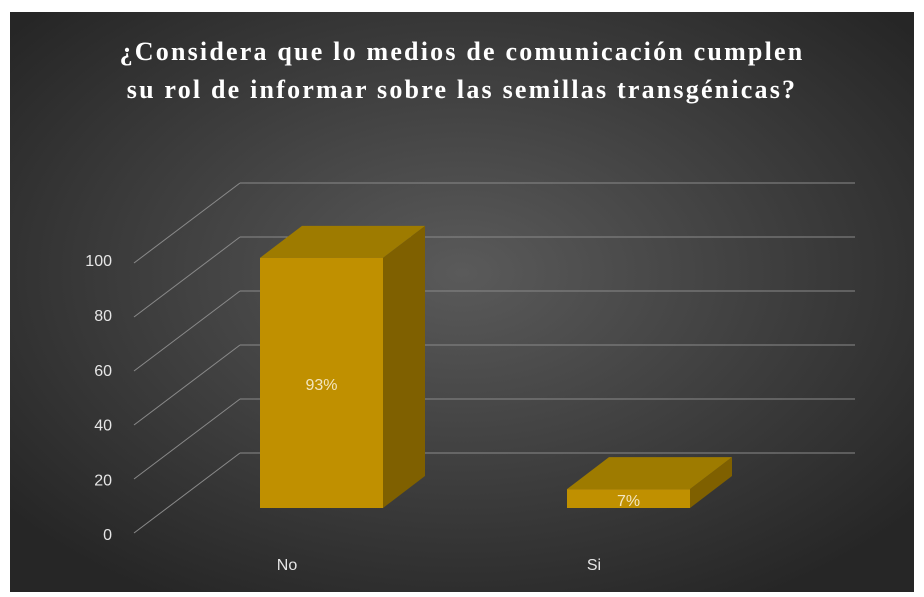 Image resolution: width=924 pixels, height=597 pixels. I want to click on x-tick-label: No, so click(287, 565).